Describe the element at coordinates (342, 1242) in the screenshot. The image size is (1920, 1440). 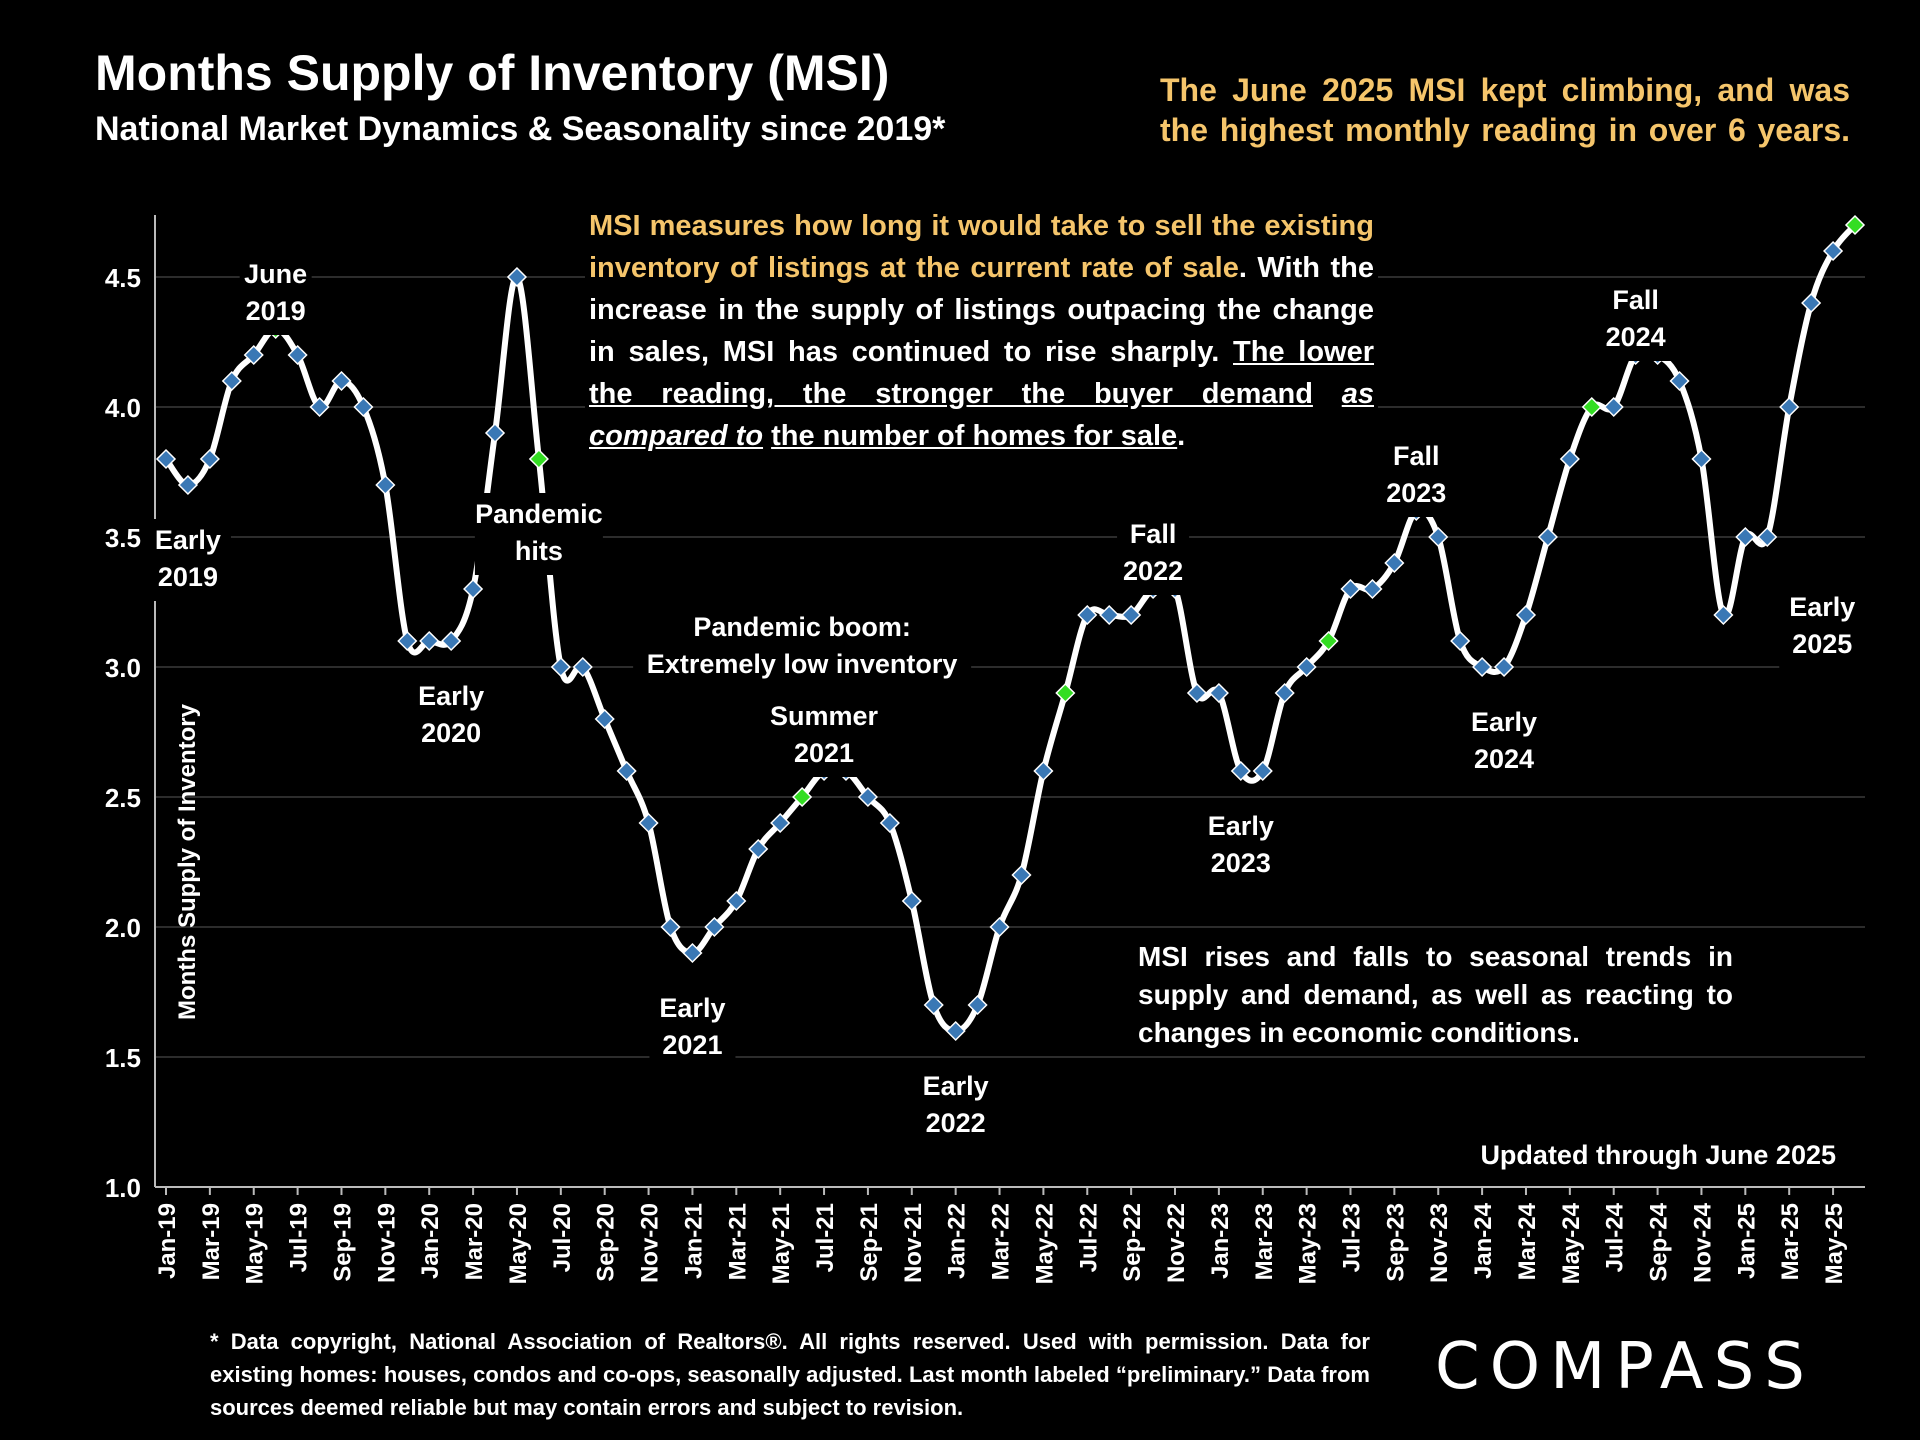
I see `x-tick-label: Sep-19` at that location.